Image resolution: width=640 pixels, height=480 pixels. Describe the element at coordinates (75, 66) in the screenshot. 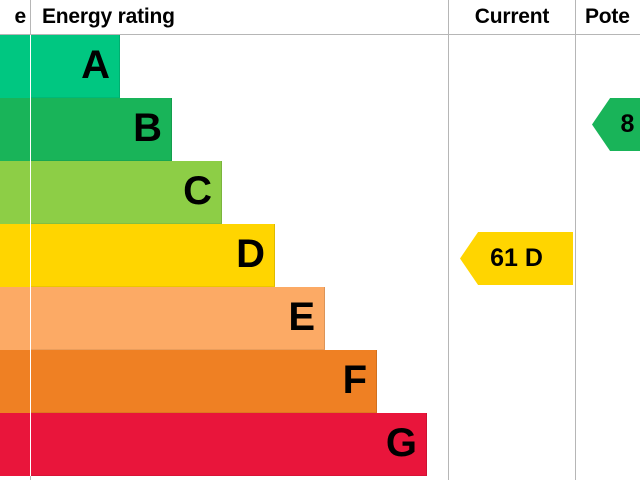

I see `band-bar-a: A` at that location.